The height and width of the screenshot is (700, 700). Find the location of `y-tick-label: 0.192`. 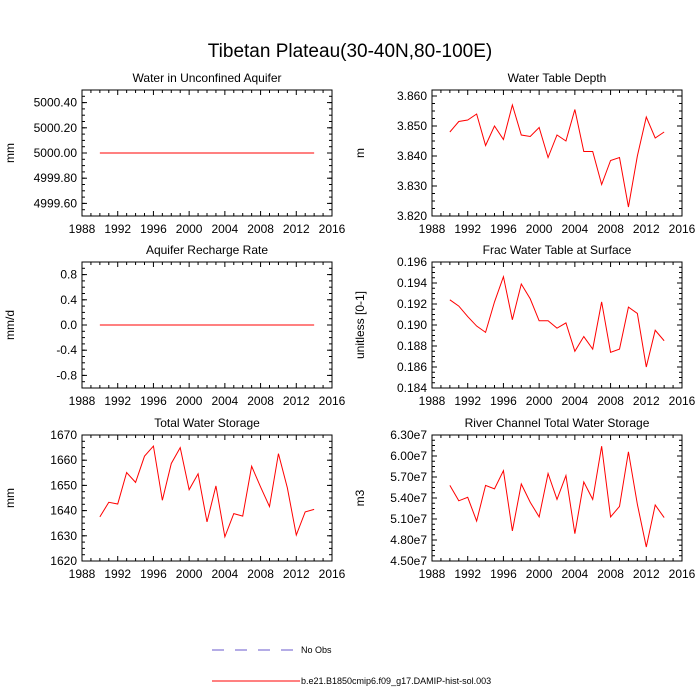

y-tick-label: 0.192 is located at coordinates (412, 304).